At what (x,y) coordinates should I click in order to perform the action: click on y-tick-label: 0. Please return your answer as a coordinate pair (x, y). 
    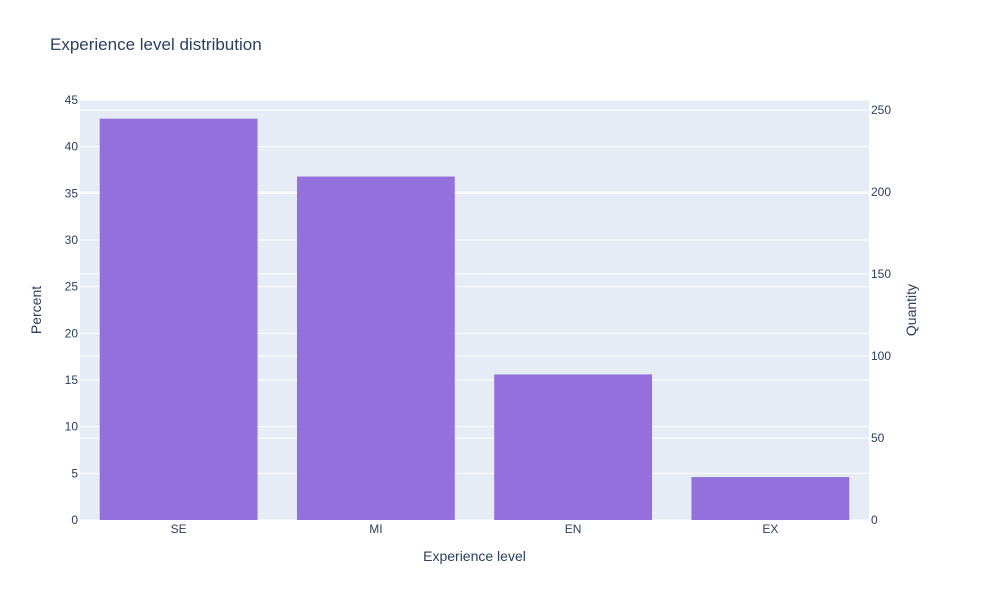
    Looking at the image, I should click on (74, 520).